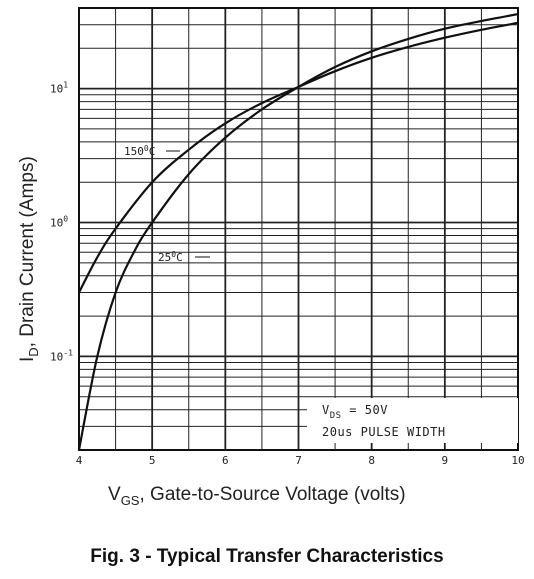 This screenshot has height=579, width=534. Describe the element at coordinates (298, 460) in the screenshot. I see `x-tick-label: 7` at that location.